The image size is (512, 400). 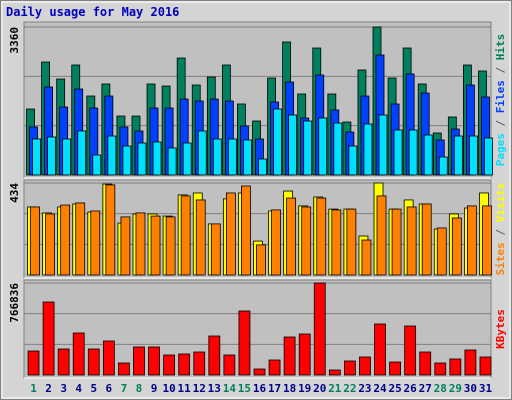 What do you see at coordinates (289, 388) in the screenshot?
I see `x-tick-label: 18` at bounding box center [289, 388].